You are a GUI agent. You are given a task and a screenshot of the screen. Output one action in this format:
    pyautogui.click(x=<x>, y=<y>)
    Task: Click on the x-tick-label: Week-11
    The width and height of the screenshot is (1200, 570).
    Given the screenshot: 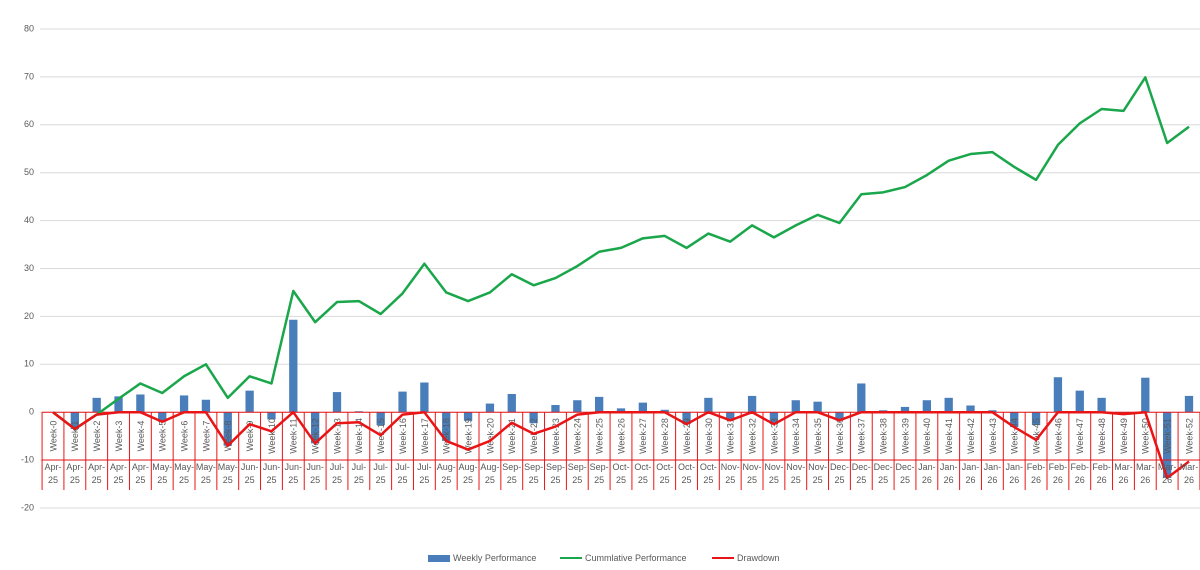 What is the action you would take?
    pyautogui.click(x=294, y=435)
    